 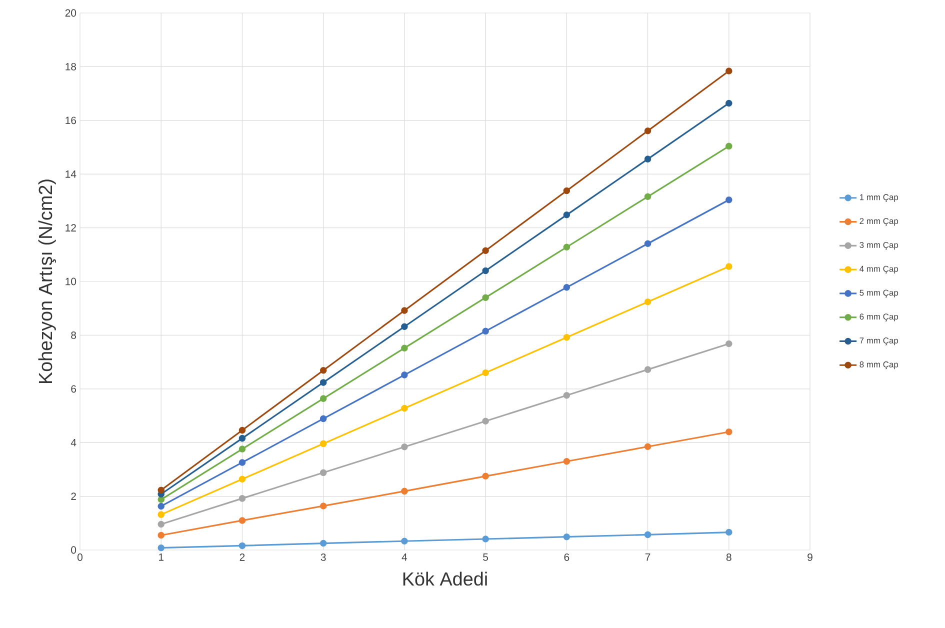 I want to click on legend-label: 8 mm Çap, so click(x=879, y=365).